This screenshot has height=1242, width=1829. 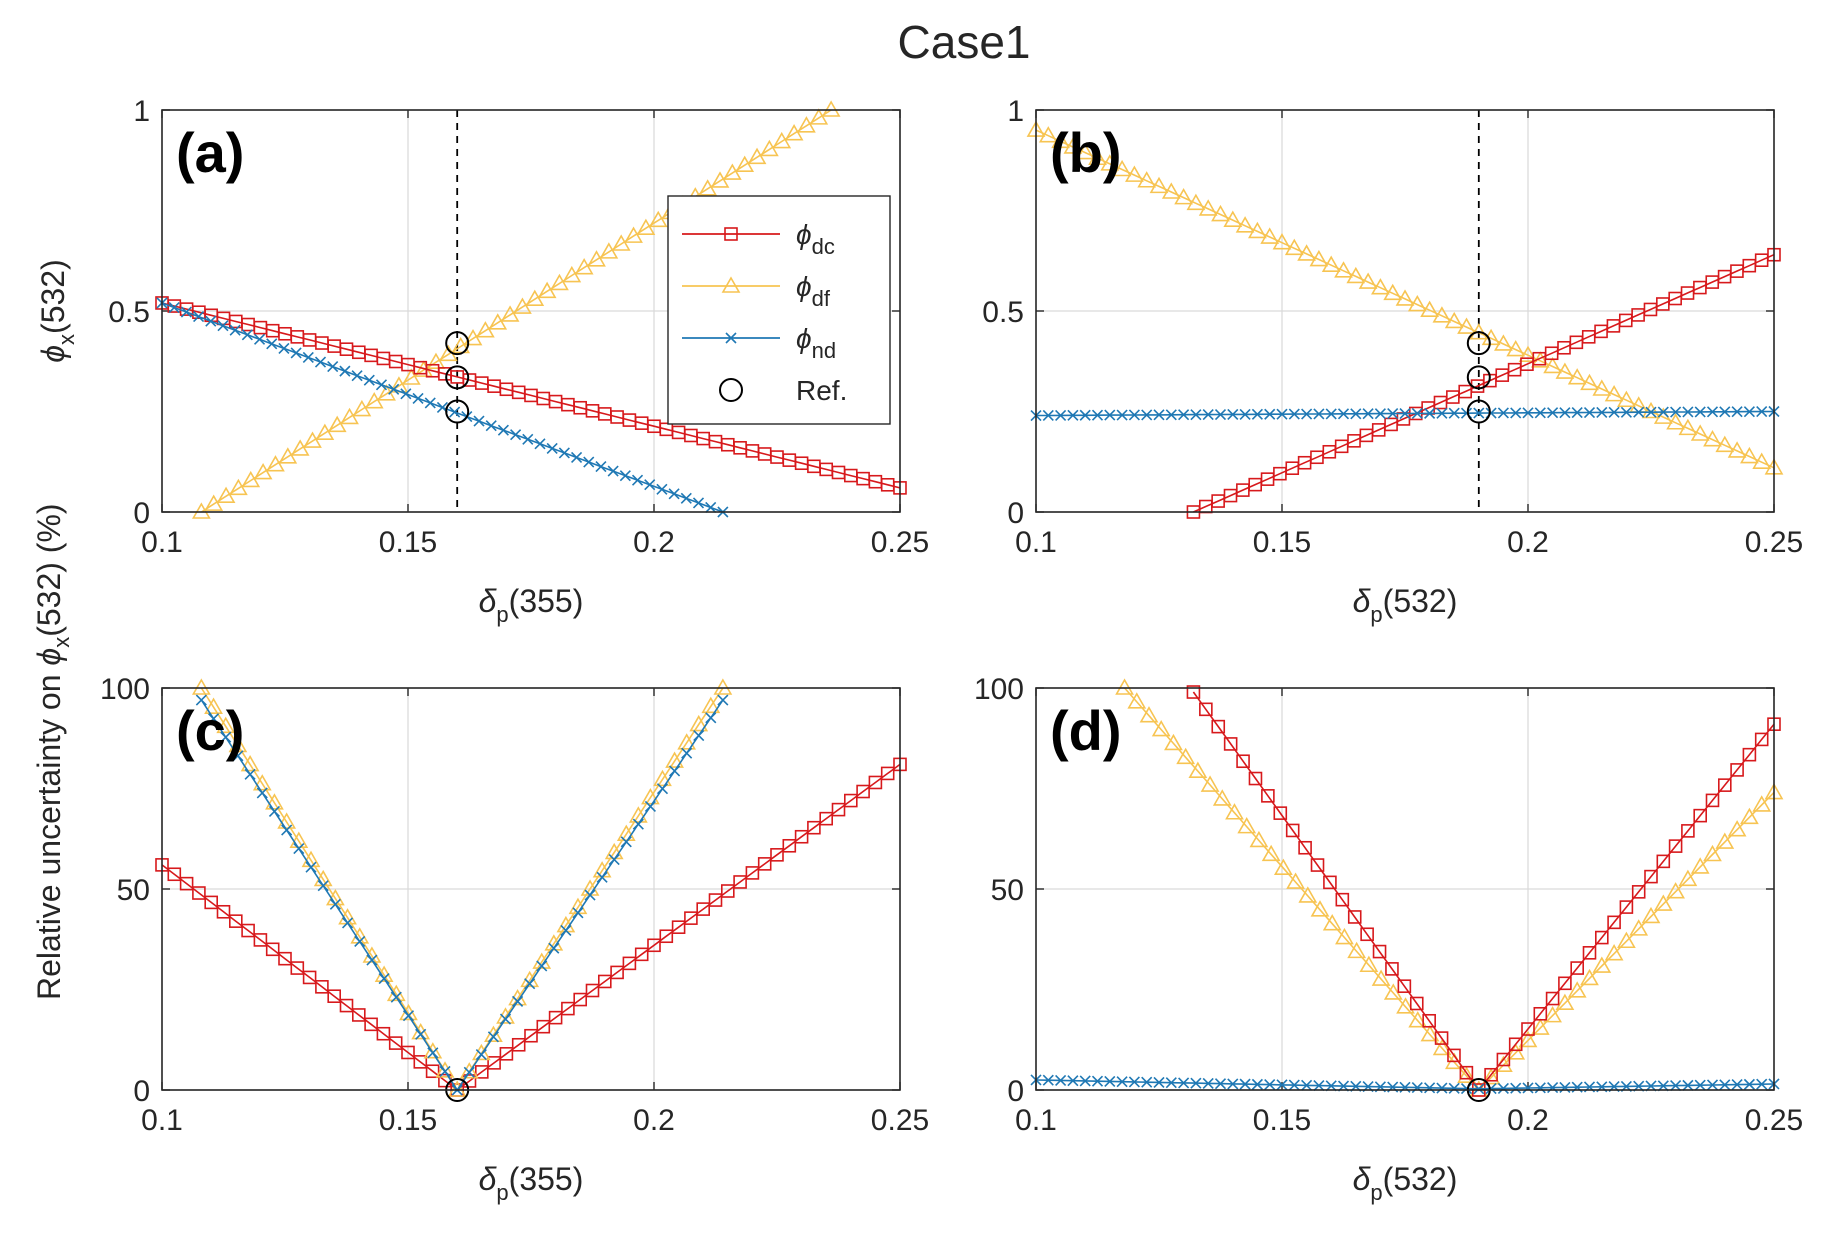 What do you see at coordinates (61, 642) in the screenshot?
I see `shared-ylabel-sub: x` at bounding box center [61, 642].